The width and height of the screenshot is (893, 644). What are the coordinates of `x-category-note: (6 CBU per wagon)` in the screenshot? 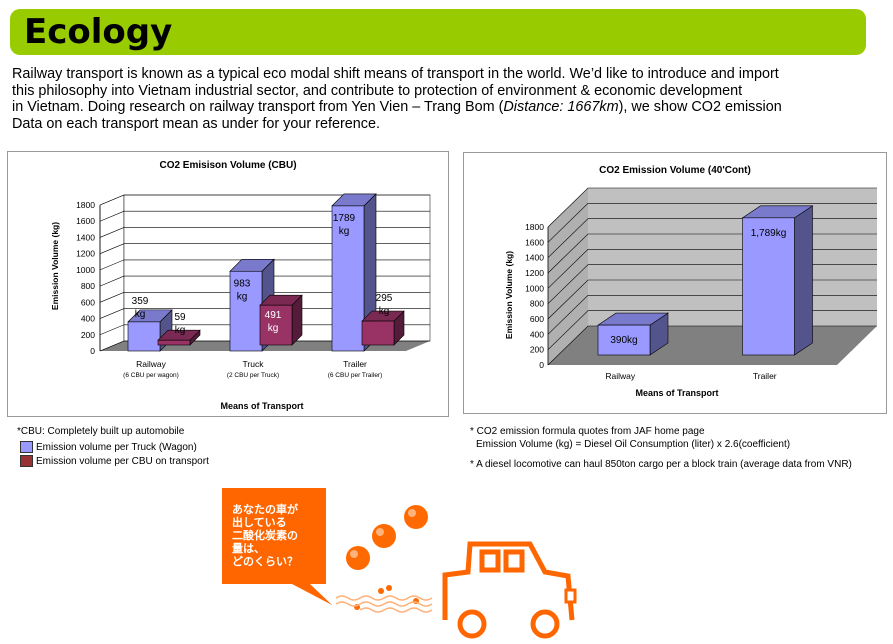 It's located at (151, 375).